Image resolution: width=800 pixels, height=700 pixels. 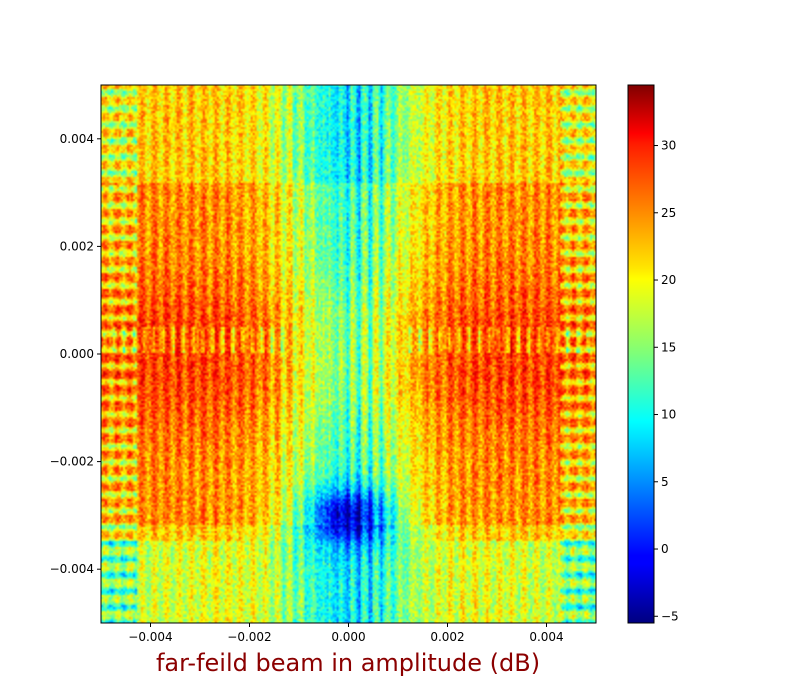 I want to click on colorbar-ticks: −5 0 5 10 15 20 25 30, so click(x=666, y=381).